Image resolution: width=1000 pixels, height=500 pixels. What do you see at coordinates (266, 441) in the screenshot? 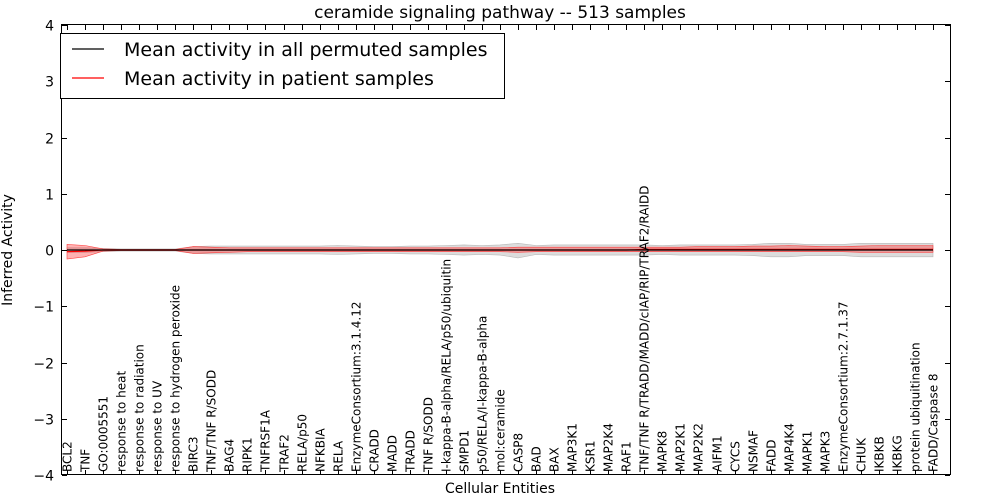
I see `x-tick-label: TNFRSF1A` at bounding box center [266, 441].